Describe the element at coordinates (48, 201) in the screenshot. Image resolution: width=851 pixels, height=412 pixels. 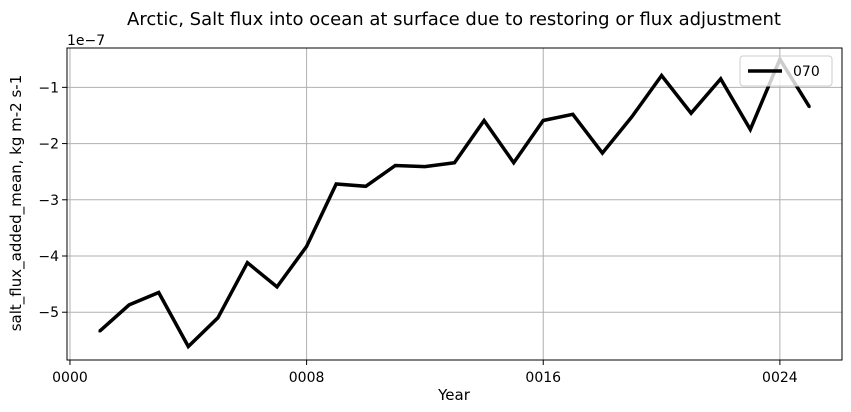
I see `y-tick-label: −3` at that location.